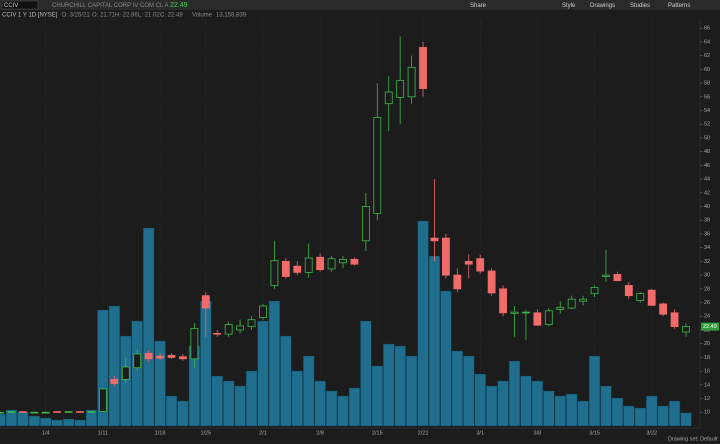 The height and width of the screenshot is (444, 720). What do you see at coordinates (46, 433) in the screenshot?
I see `x-tick-label: 1/4` at bounding box center [46, 433].